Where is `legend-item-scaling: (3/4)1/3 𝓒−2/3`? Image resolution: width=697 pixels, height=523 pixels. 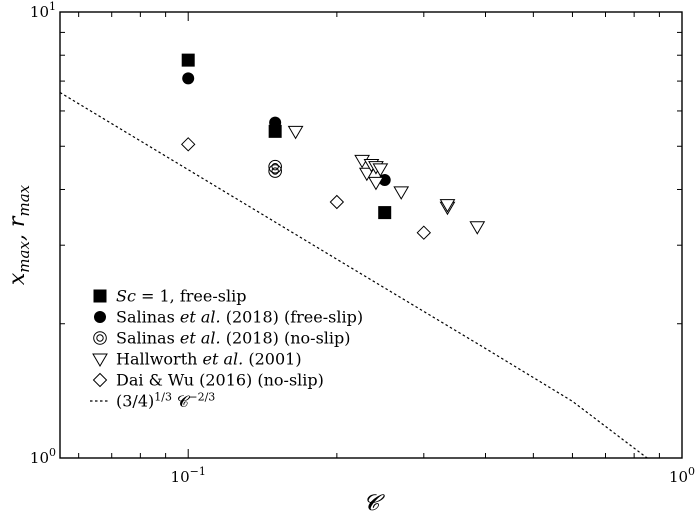
legend-item-scaling: (3/4)1/3 𝓒−2/3 is located at coordinates (152, 401).